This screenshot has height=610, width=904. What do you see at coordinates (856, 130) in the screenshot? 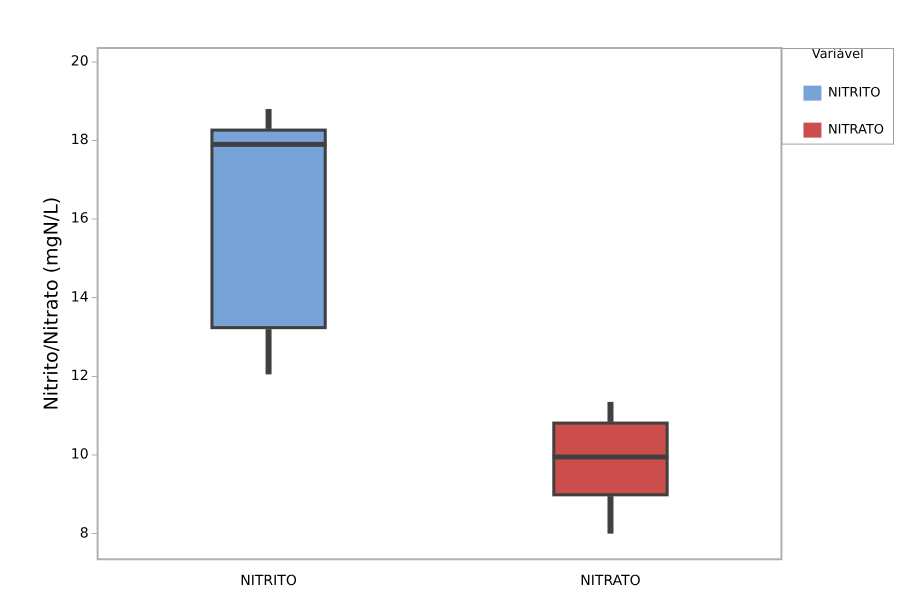
I see `legend-label: NITRATO` at bounding box center [856, 130].